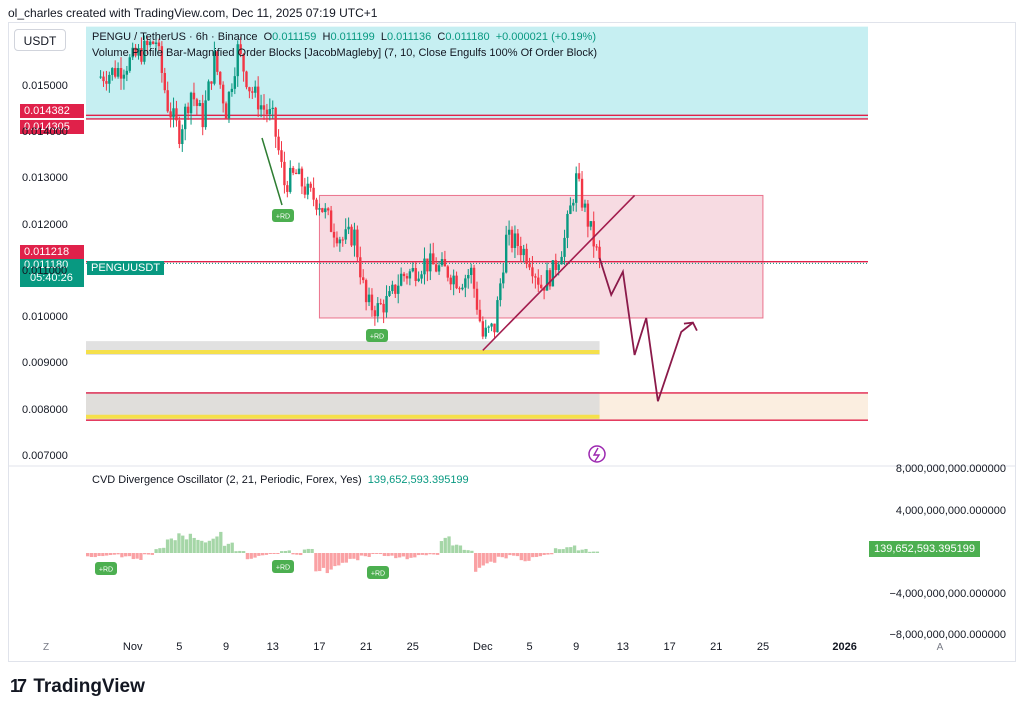  I want to click on time-tick-label: 25, so click(763, 647).